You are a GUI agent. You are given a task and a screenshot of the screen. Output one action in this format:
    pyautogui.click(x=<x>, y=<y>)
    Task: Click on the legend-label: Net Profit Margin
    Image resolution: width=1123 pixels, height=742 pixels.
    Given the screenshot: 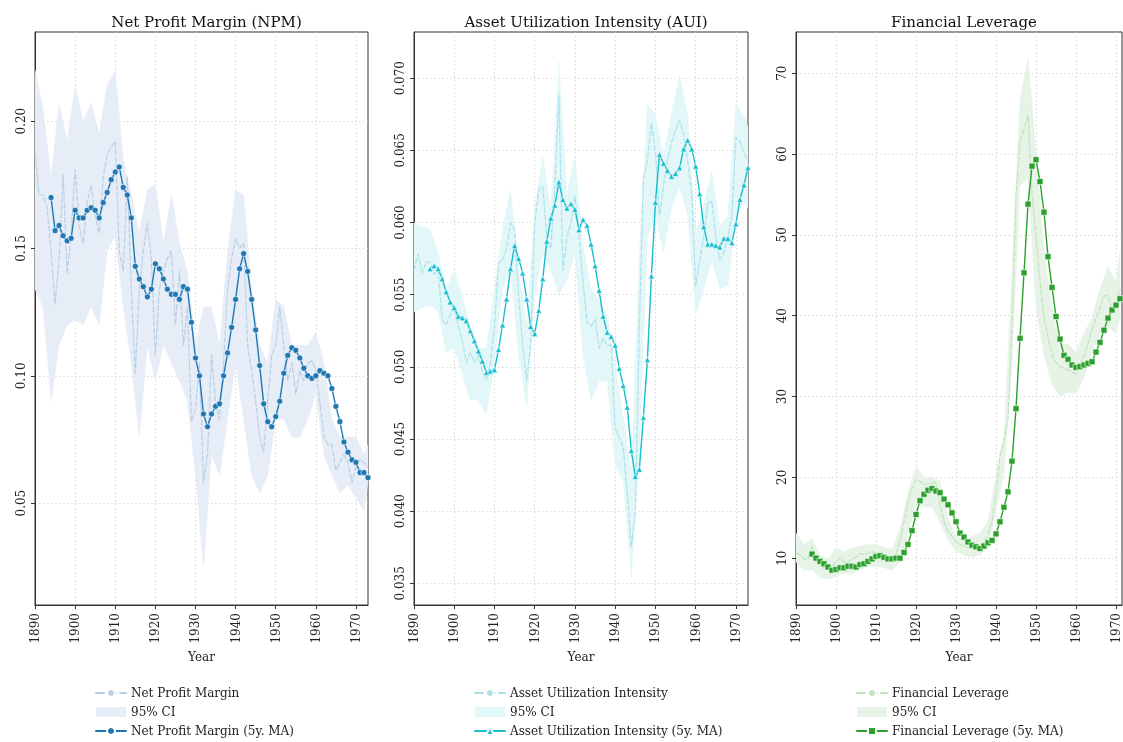 What is the action you would take?
    pyautogui.click(x=185, y=693)
    